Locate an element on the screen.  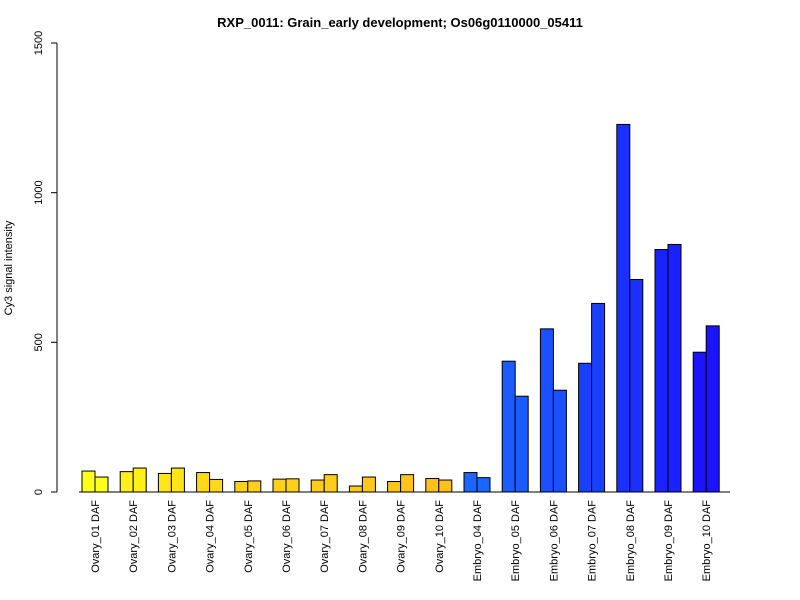
x-tick-label: Ovary_09 DAF is located at coordinates (402, 536).